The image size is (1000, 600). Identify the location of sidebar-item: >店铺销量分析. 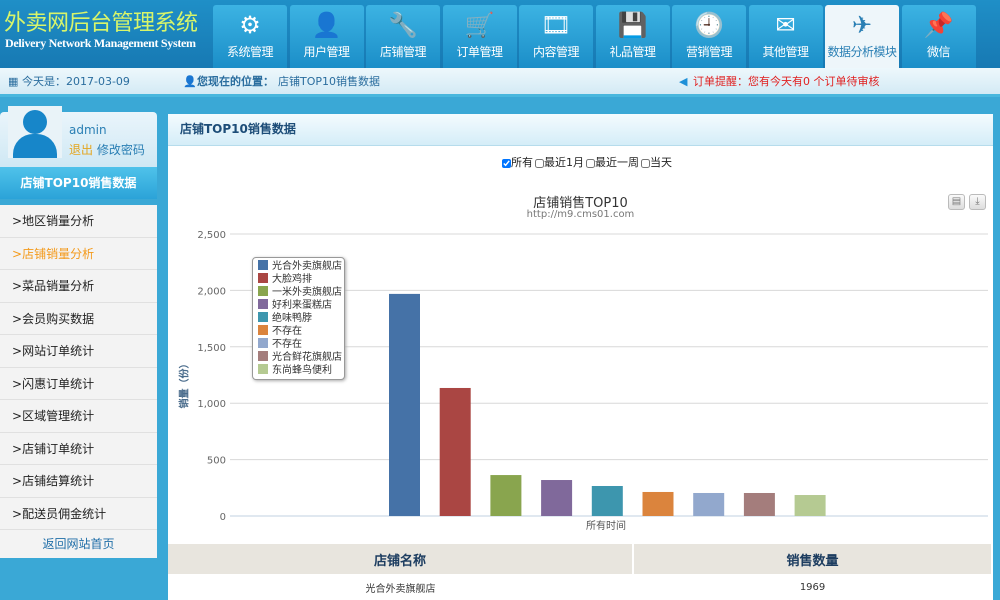
(78, 254).